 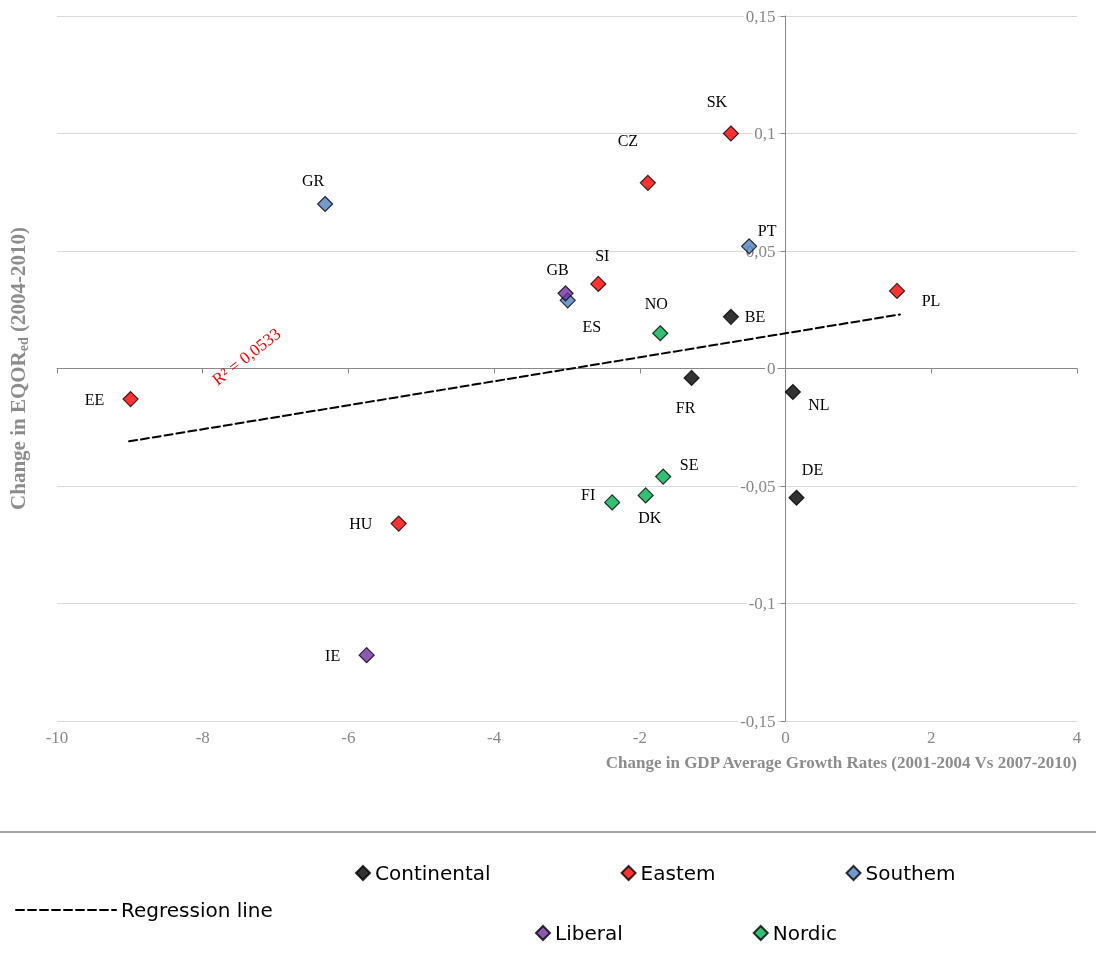 I want to click on x-tick-label: -10, so click(x=57, y=737).